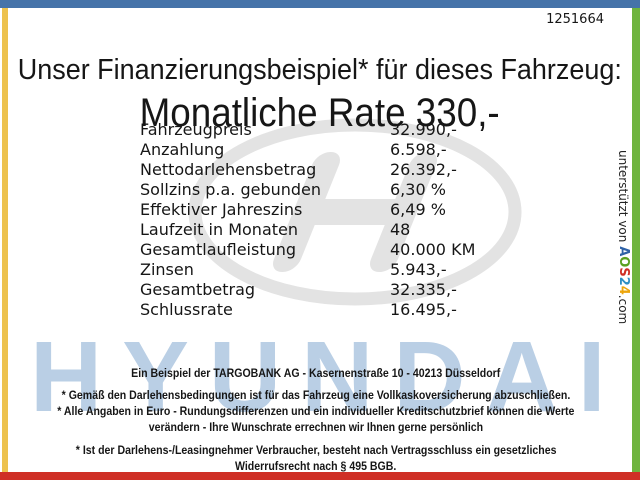 Image resolution: width=640 pixels, height=480 pixels. I want to click on frame-bar-top, so click(320, 4).